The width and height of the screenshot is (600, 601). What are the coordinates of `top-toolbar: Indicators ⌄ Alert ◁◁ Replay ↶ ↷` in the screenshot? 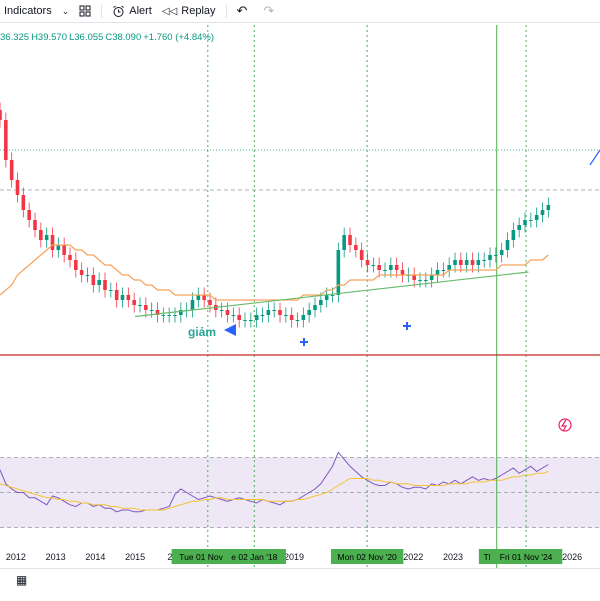 It's located at (300, 11).